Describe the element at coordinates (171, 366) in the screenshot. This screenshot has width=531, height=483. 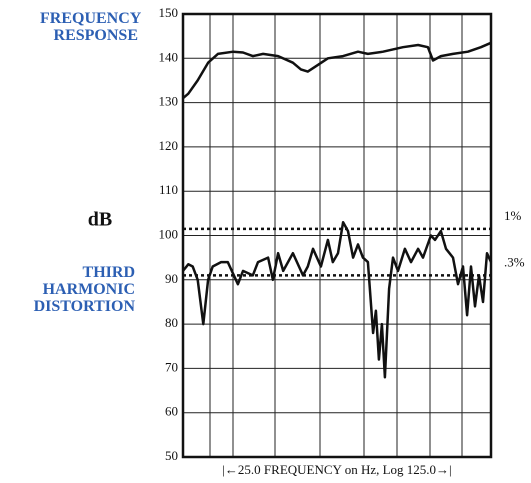
I see `y-tick-label: 70` at that location.